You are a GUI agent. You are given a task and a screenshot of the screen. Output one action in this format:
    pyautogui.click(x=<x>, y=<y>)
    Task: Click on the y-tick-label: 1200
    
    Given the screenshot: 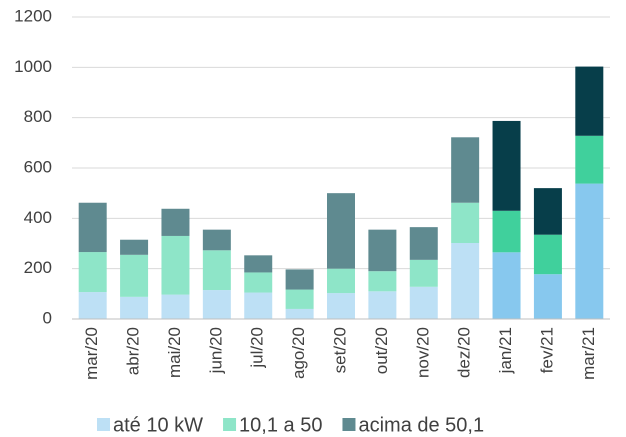 What is the action you would take?
    pyautogui.click(x=33, y=15)
    